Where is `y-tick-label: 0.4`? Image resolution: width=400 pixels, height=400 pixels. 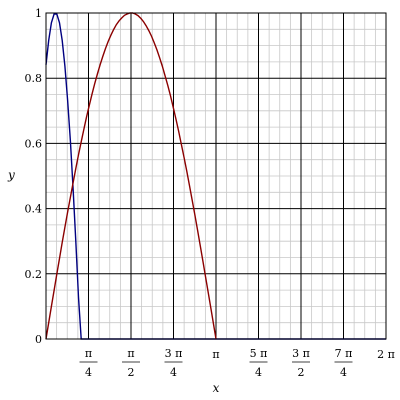
y-tick-label: 0.4 is located at coordinates (34, 209).